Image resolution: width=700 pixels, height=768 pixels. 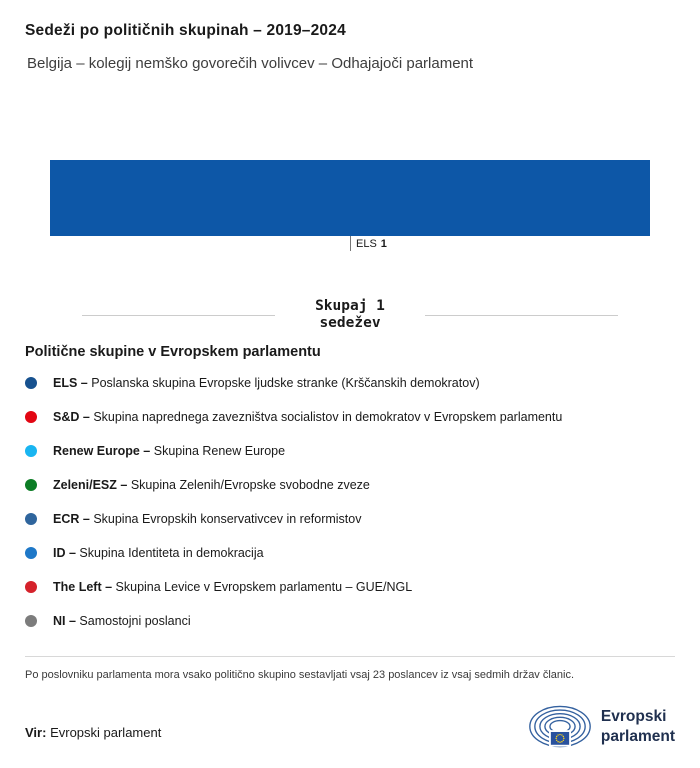 I want to click on theleft-color-dot, so click(x=31, y=587).